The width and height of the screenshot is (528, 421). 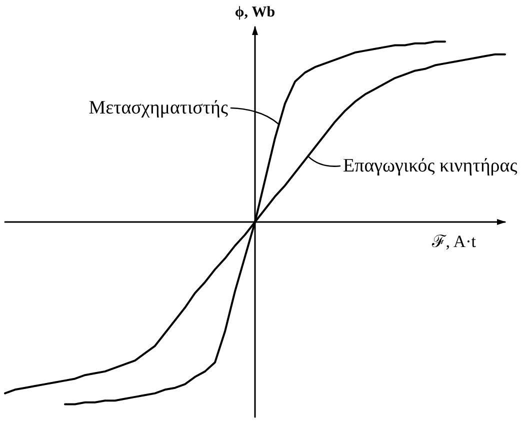 I want to click on y-axis-title: ϕ, Wb, so click(x=255, y=12).